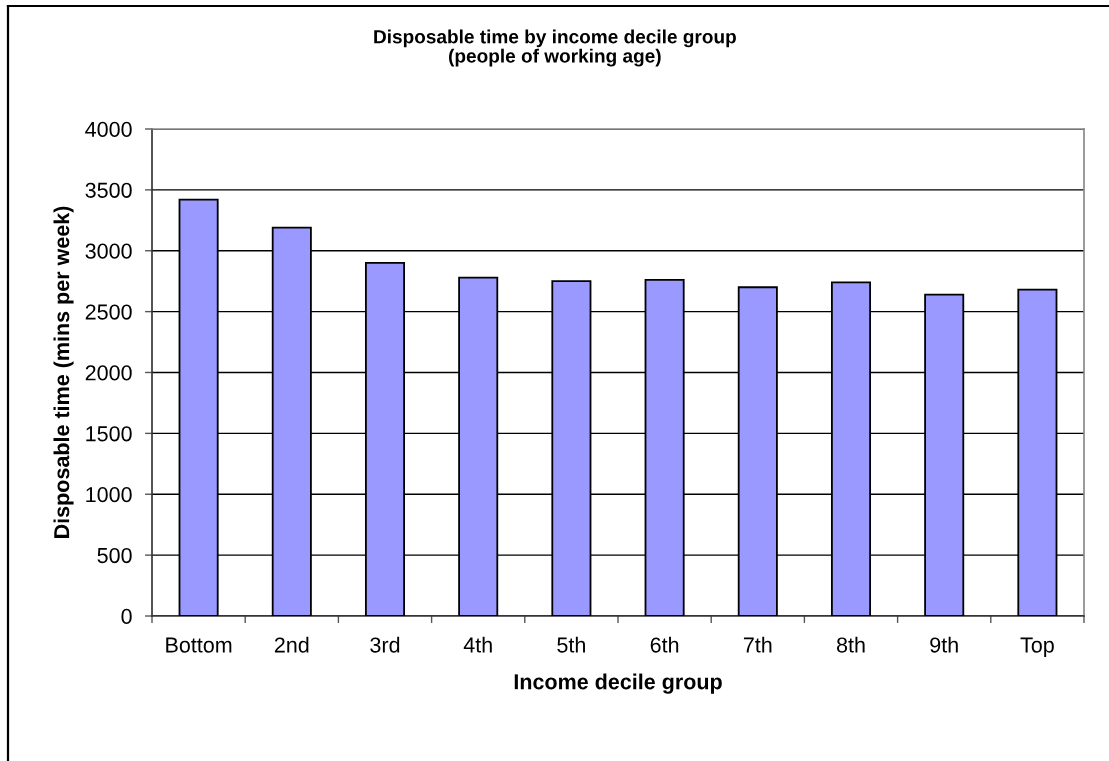  Describe the element at coordinates (1037, 647) in the screenshot. I see `x-tick-label: Top` at that location.